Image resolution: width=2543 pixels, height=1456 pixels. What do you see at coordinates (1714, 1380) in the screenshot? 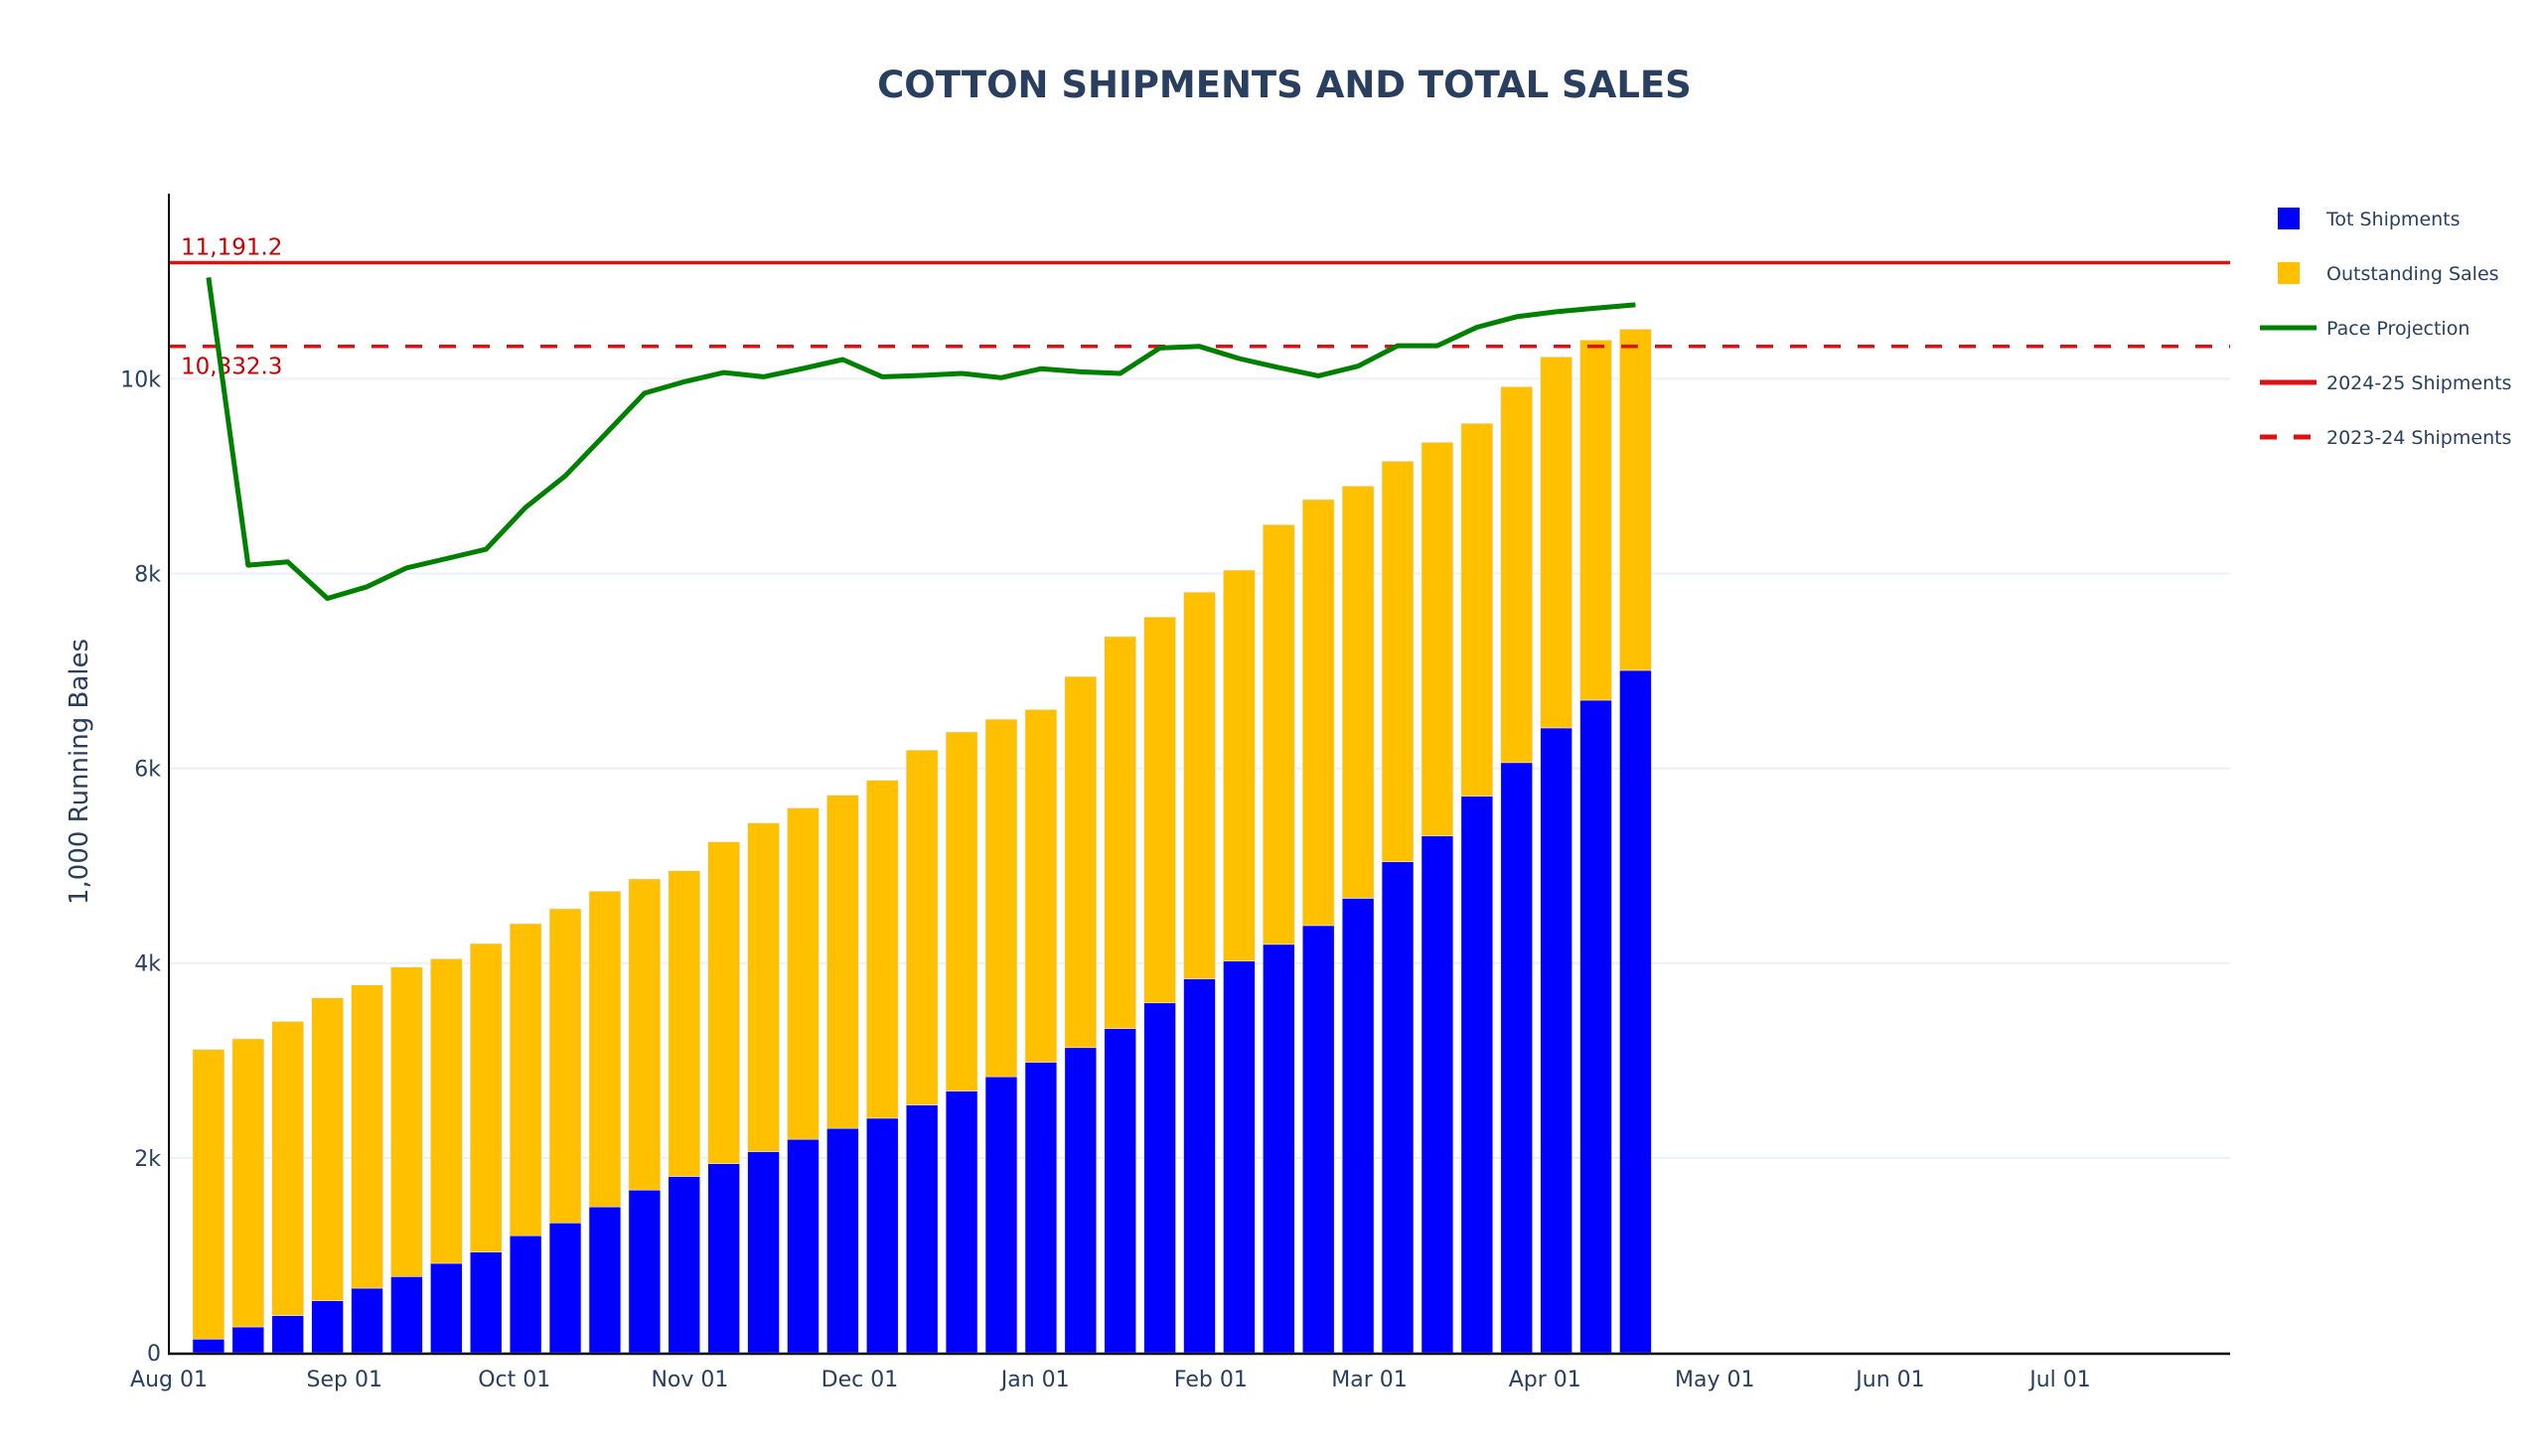
I see `x-tick-label: May 01` at bounding box center [1714, 1380].